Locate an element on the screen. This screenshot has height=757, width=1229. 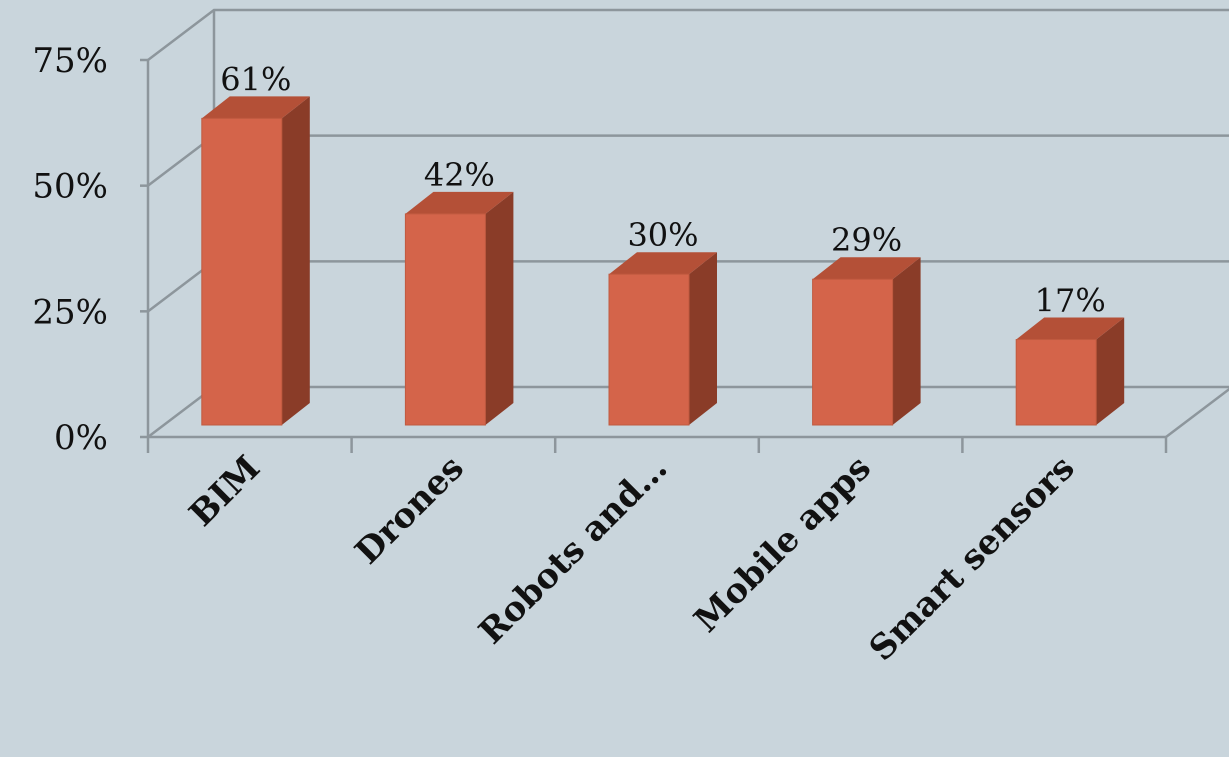
data-label: 17% is located at coordinates (1070, 301).